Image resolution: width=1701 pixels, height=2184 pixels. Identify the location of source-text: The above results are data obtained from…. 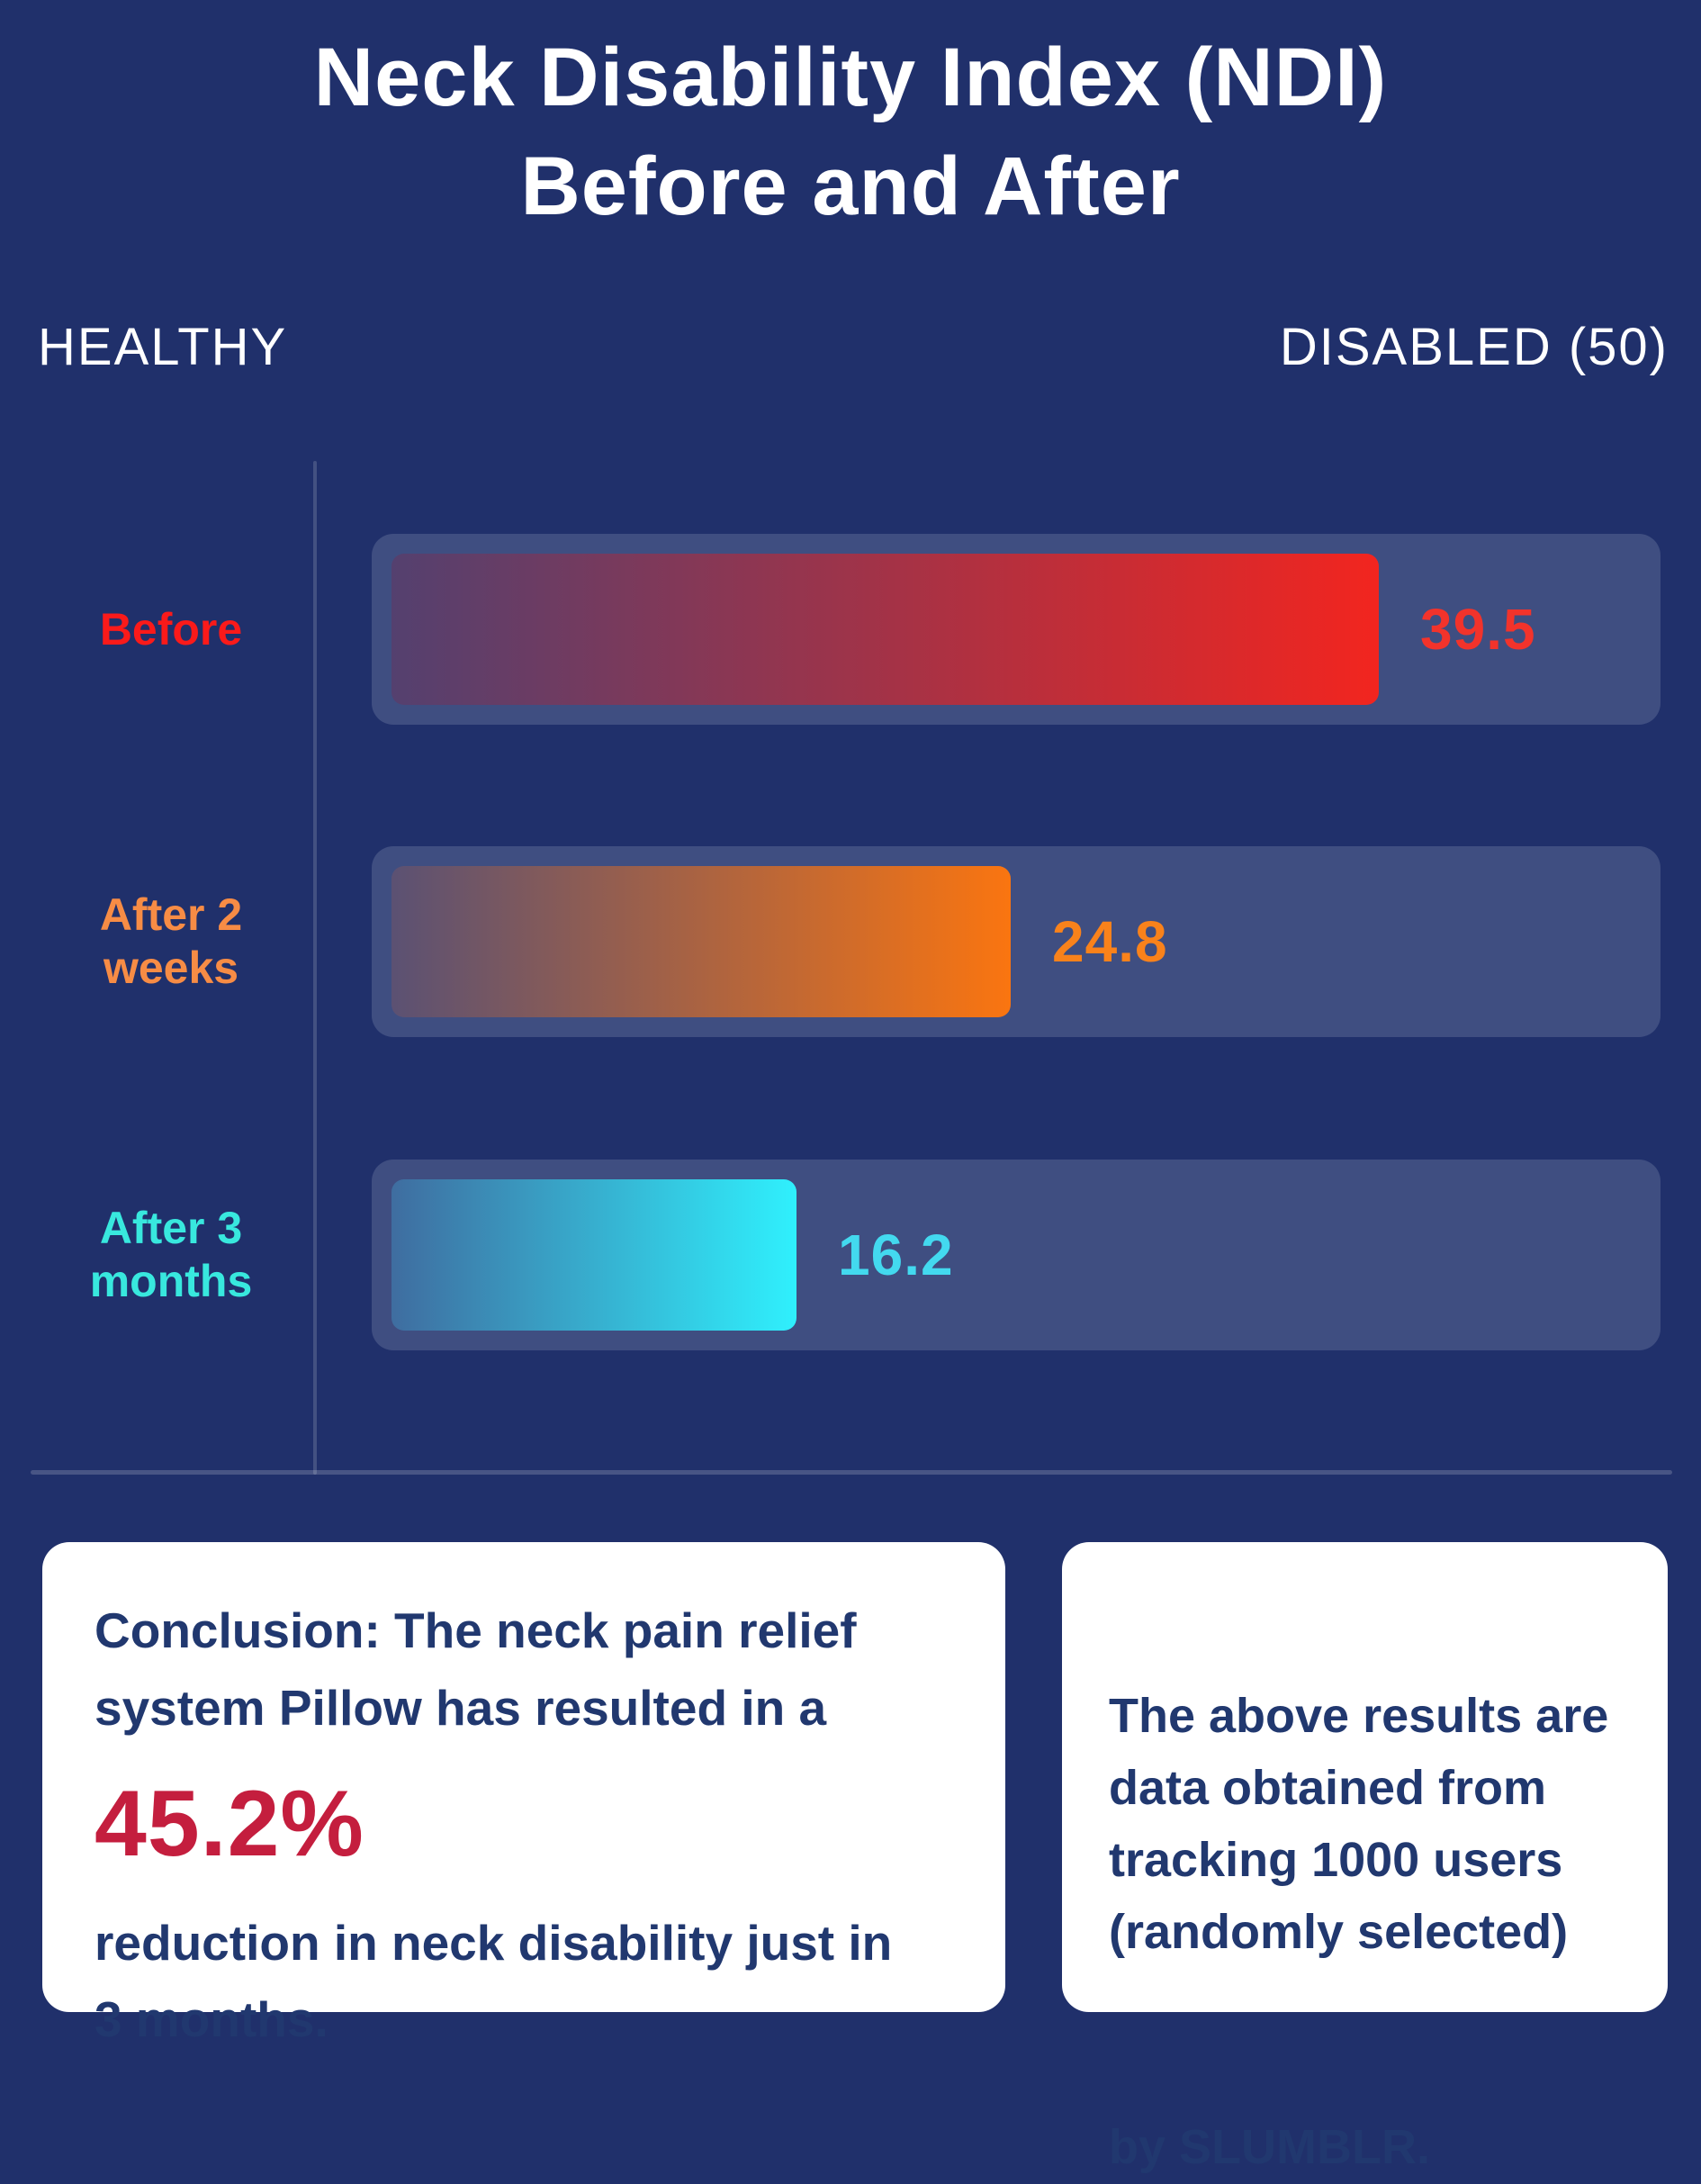
(1365, 1896).